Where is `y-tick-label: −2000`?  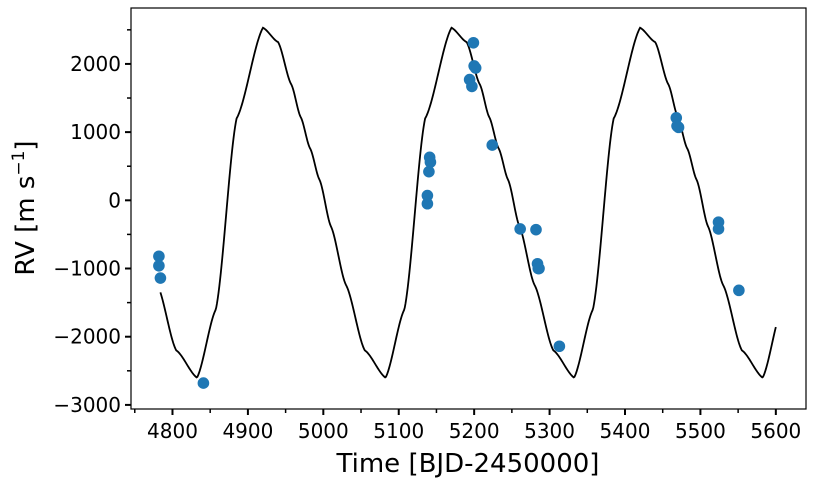
y-tick-label: −2000 is located at coordinates (87, 337).